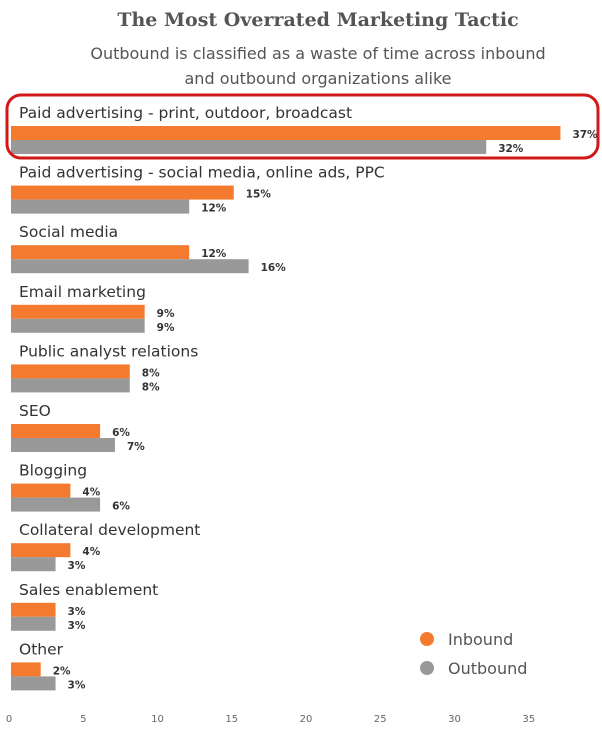  Describe the element at coordinates (33, 564) in the screenshot. I see `bar-outbound-collateral-development` at that location.